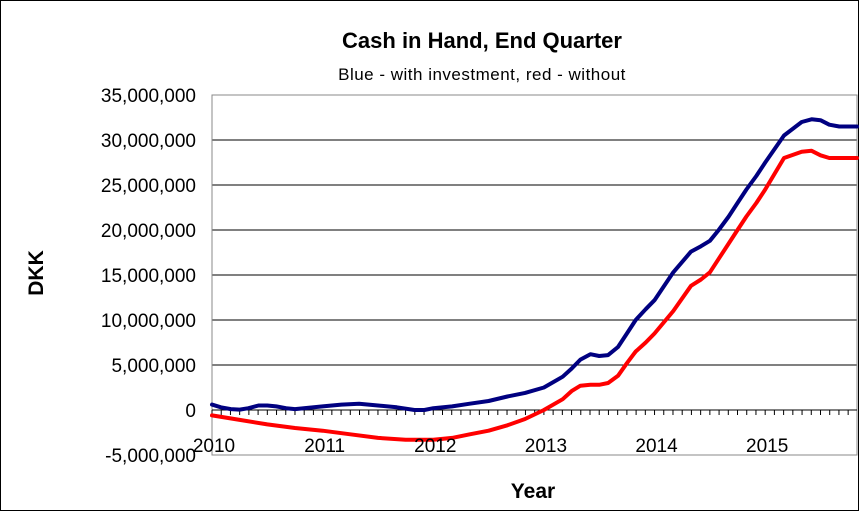 This screenshot has width=859, height=511. What do you see at coordinates (324, 446) in the screenshot?
I see `x-tick-label: 2011` at bounding box center [324, 446].